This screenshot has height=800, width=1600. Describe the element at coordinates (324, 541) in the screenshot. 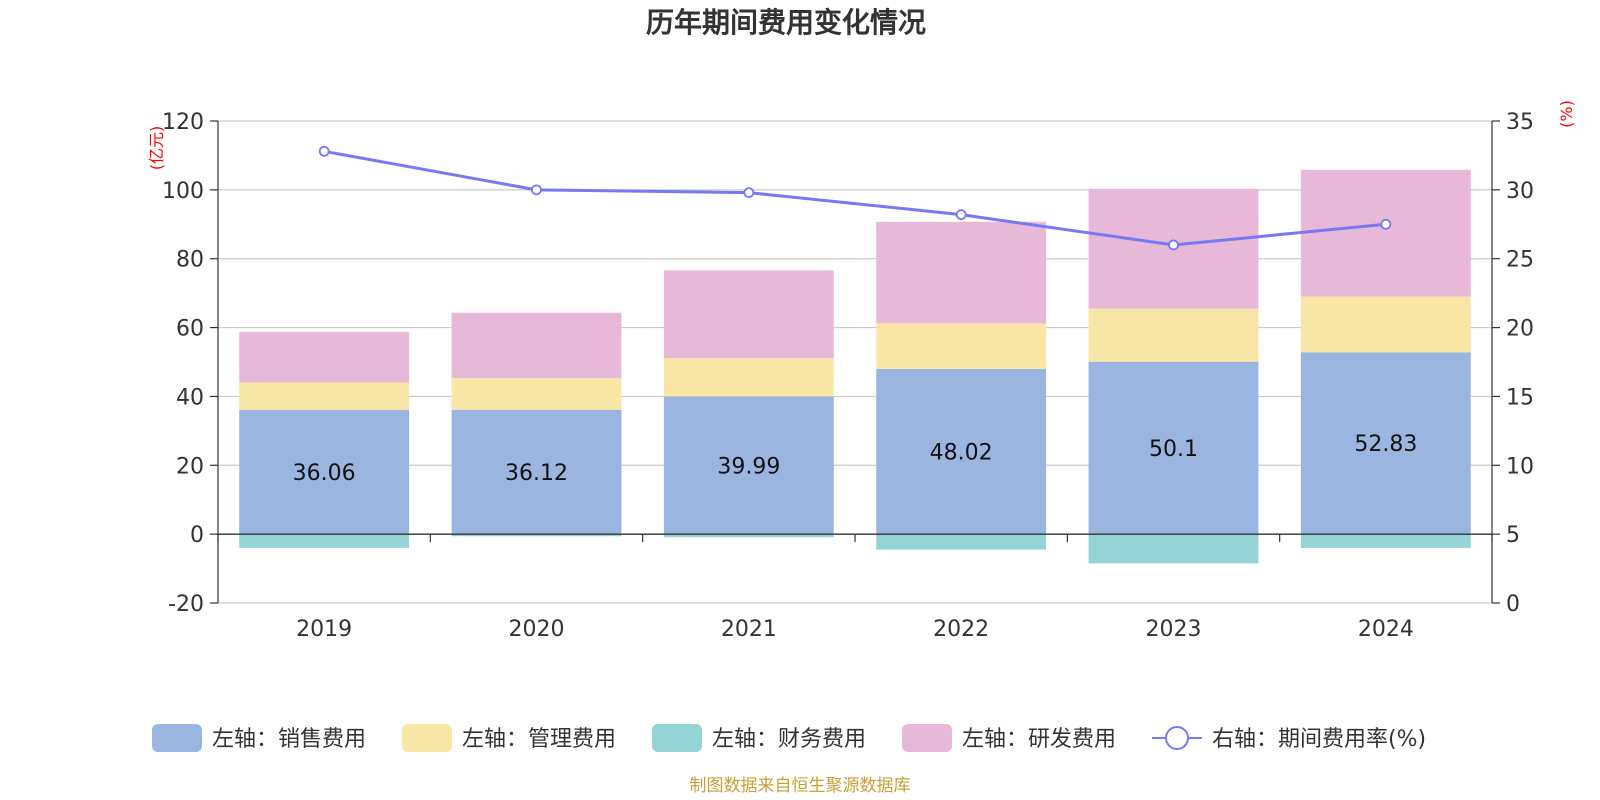

I see `bar-2-2019` at that location.